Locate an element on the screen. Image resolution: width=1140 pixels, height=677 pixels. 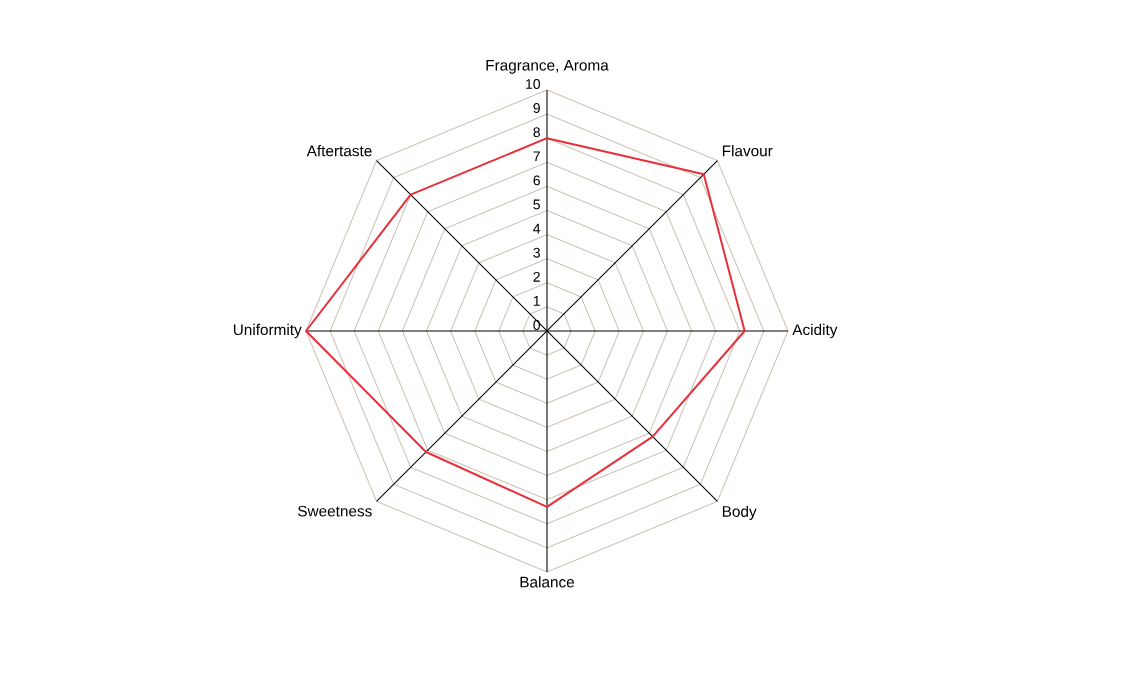
y-tick-label: 4 is located at coordinates (537, 228).